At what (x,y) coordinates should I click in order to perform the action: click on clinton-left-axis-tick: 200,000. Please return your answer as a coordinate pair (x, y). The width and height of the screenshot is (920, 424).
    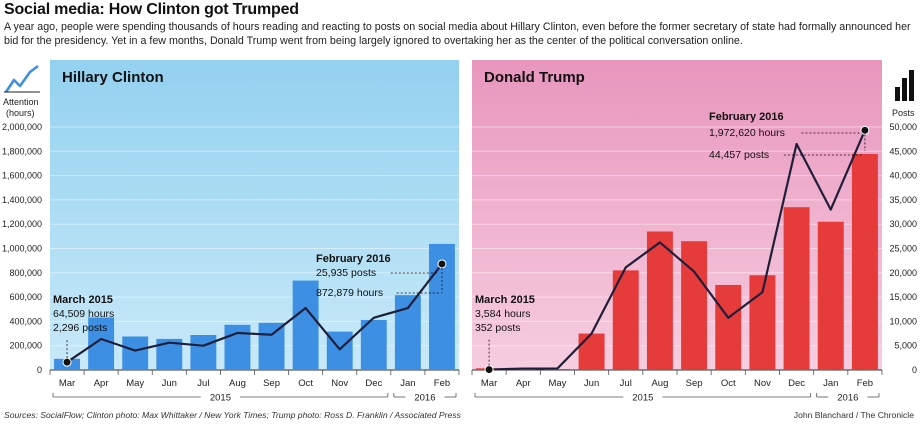
    Looking at the image, I should click on (25, 346).